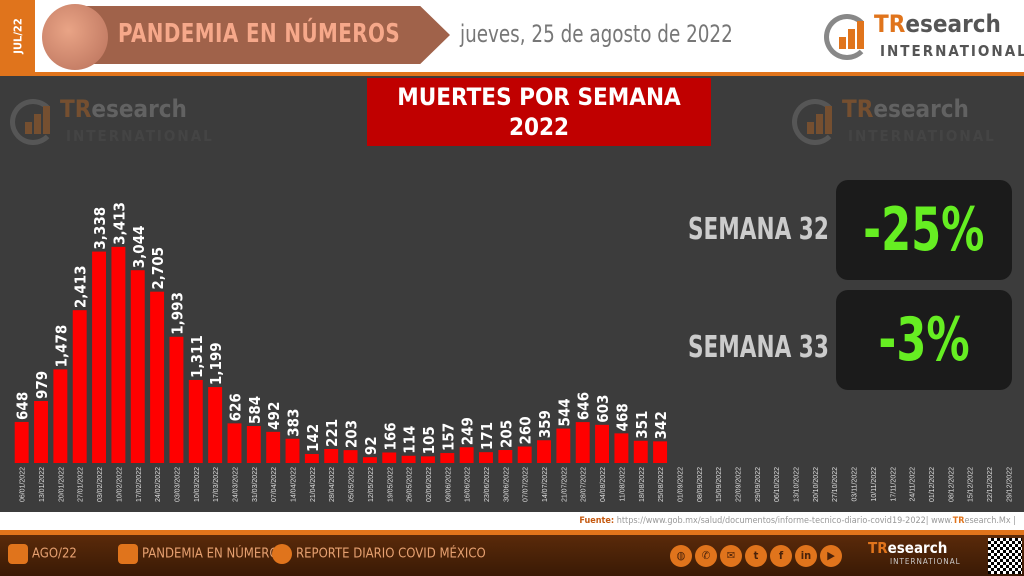  I want to click on logo-mark-icon, so click(847, 37).